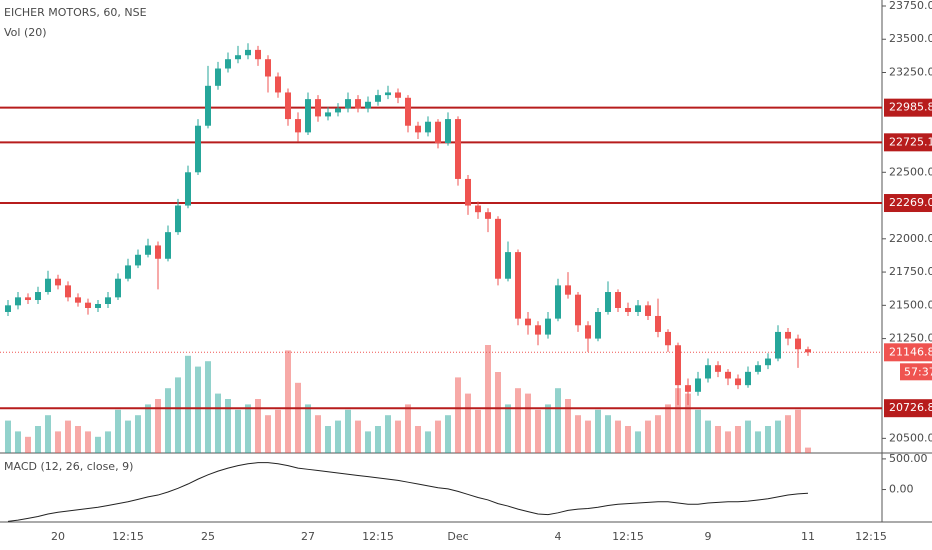 This screenshot has height=550, width=932. What do you see at coordinates (708, 536) in the screenshot?
I see `x-tick-label: 9` at bounding box center [708, 536].